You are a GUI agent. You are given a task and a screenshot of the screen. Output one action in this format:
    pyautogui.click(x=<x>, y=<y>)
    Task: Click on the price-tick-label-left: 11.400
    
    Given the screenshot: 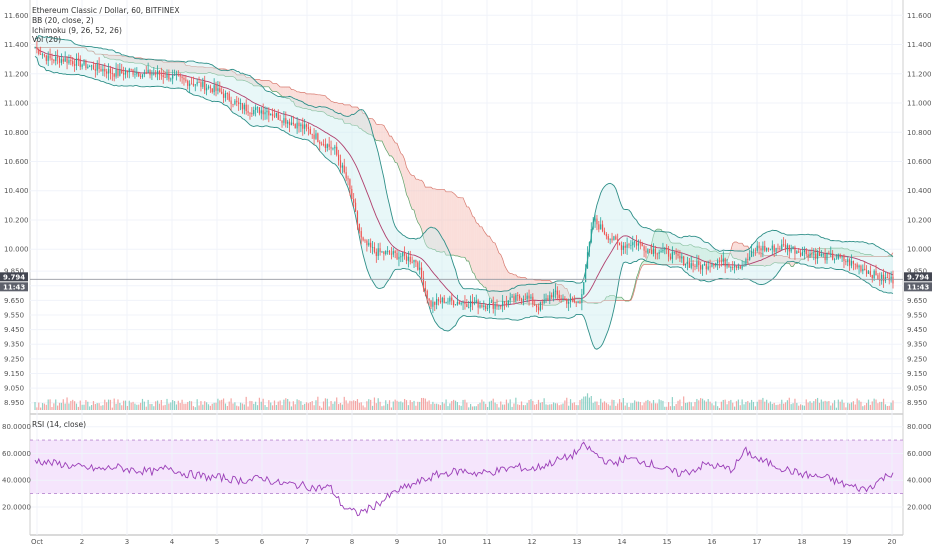 What is the action you would take?
    pyautogui.click(x=16, y=45)
    